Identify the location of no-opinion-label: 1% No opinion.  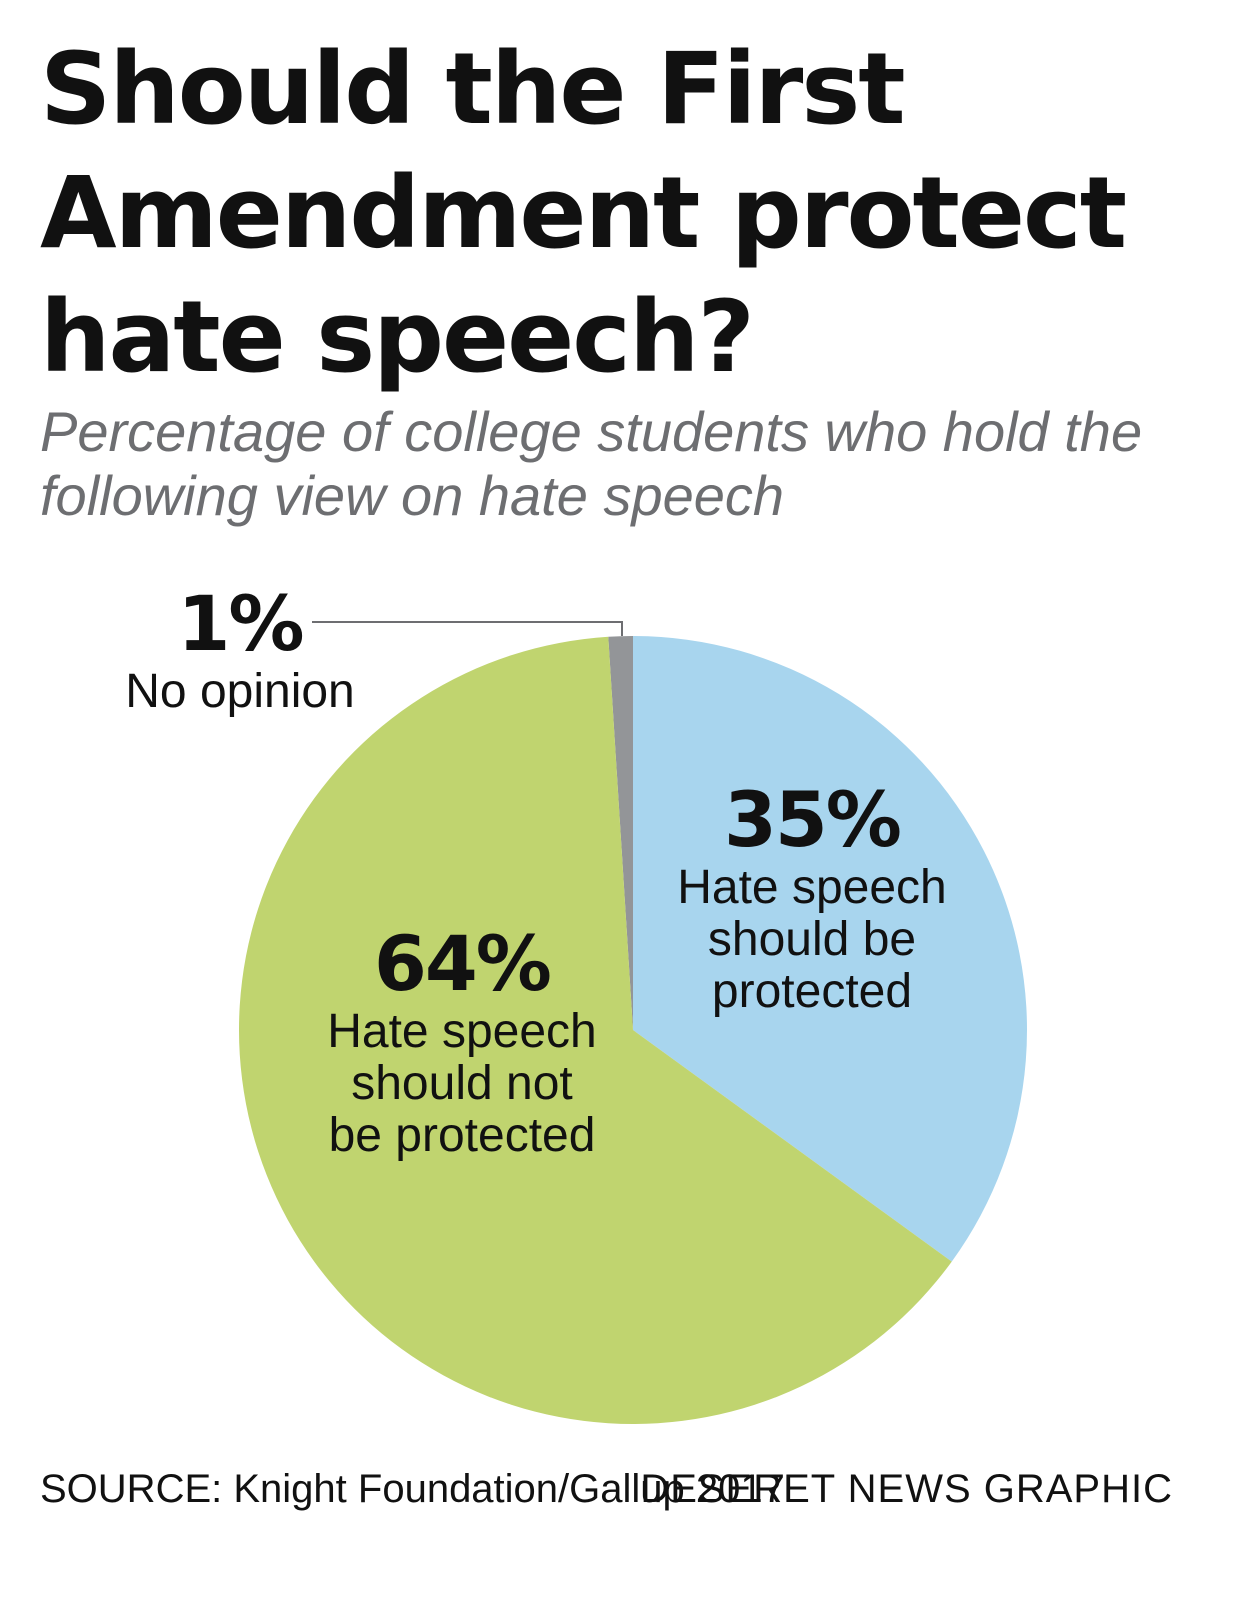
(240, 650).